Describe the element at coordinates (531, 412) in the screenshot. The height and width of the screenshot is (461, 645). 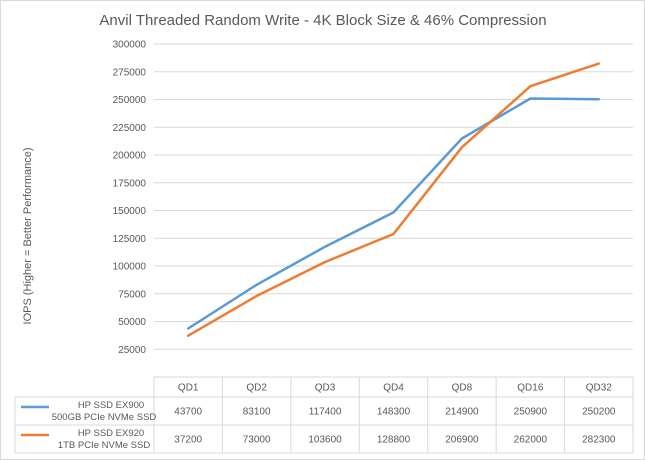
I see `data-value: 250900` at that location.